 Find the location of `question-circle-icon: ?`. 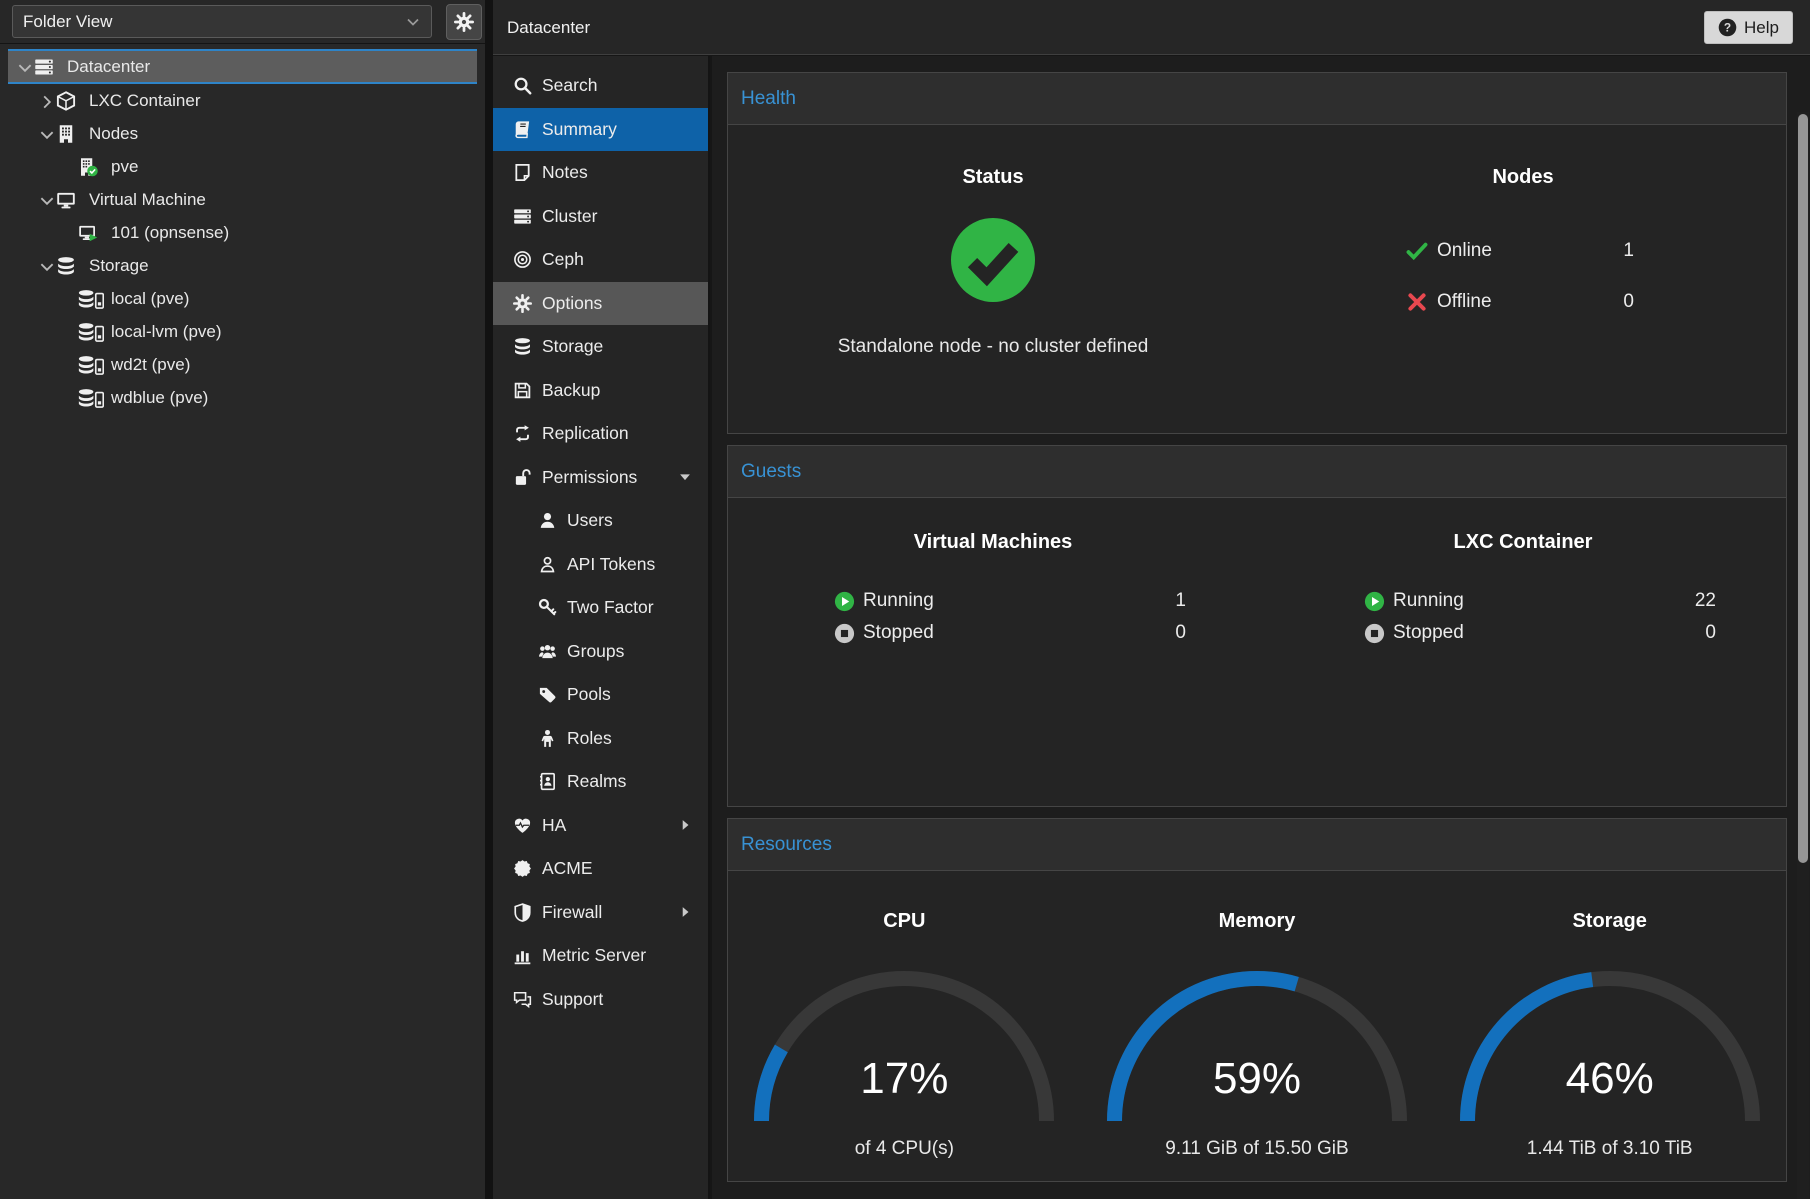

question-circle-icon: ? is located at coordinates (1727, 27).